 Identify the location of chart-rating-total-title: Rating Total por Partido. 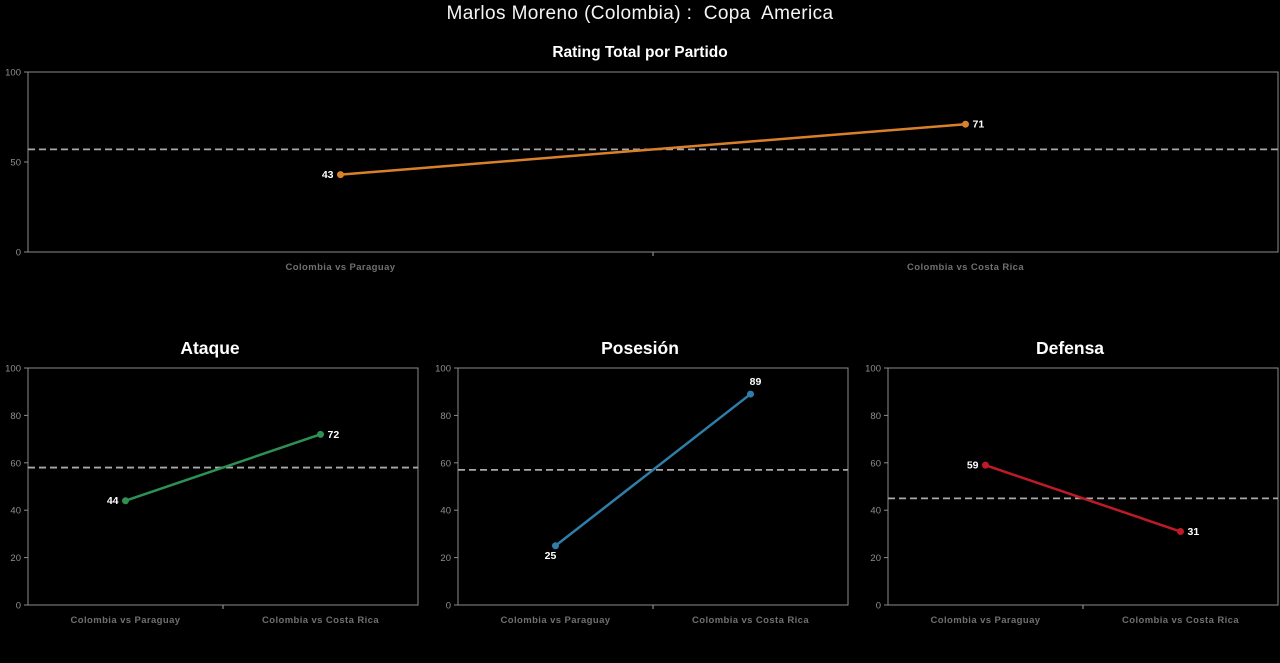
(640, 52).